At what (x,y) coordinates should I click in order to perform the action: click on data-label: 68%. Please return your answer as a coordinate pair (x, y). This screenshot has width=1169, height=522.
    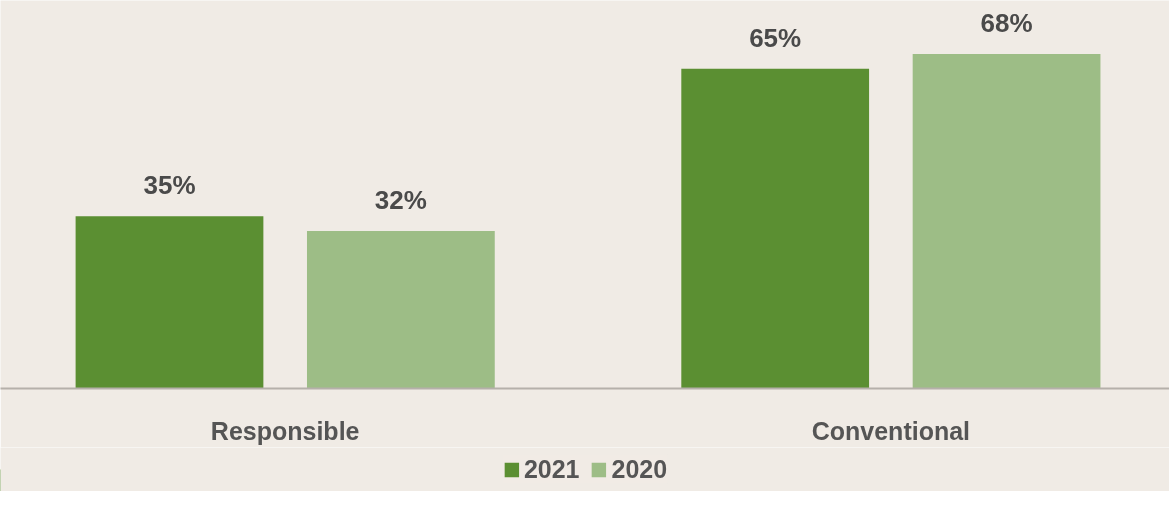
    Looking at the image, I should click on (1006, 23).